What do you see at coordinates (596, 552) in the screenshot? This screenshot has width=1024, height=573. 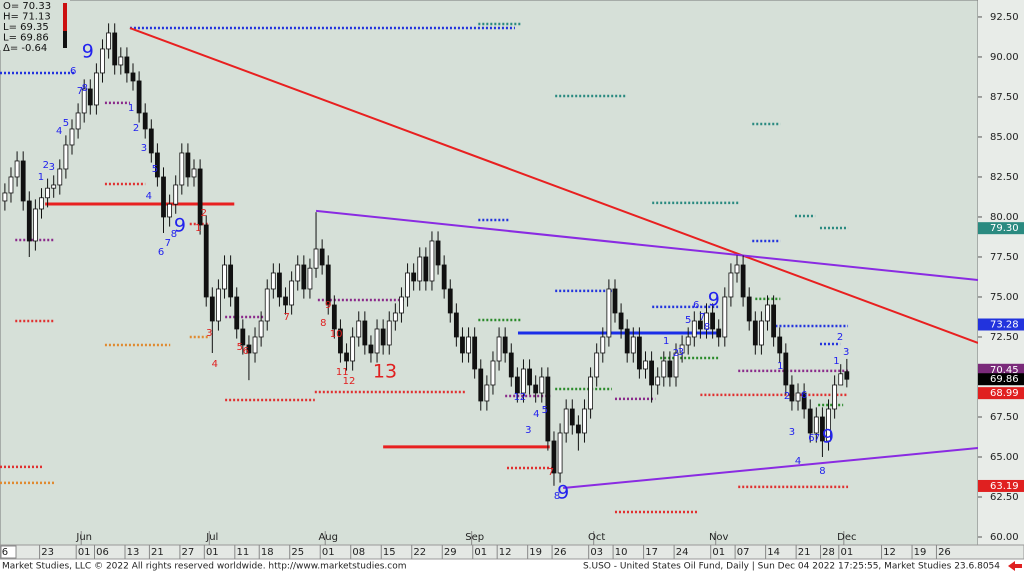 I see `x-tick-label: 03` at bounding box center [596, 552].